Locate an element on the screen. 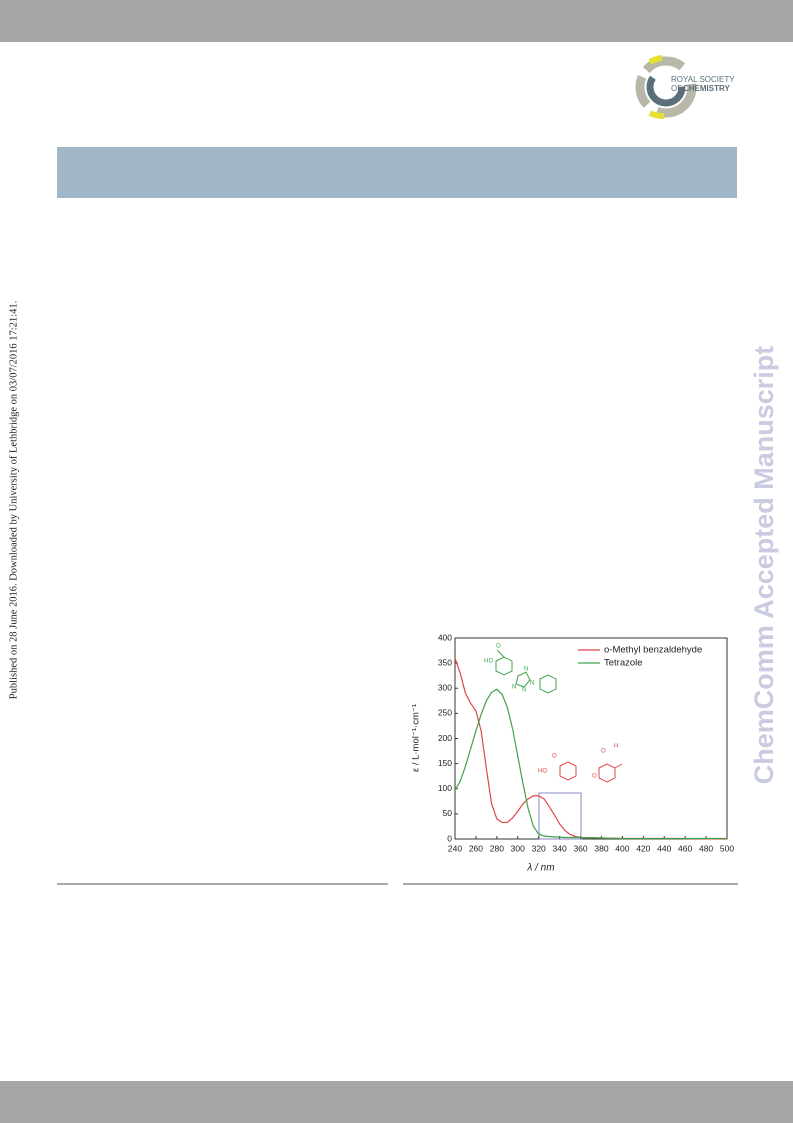  y-tick-label: 200 is located at coordinates (445, 738).